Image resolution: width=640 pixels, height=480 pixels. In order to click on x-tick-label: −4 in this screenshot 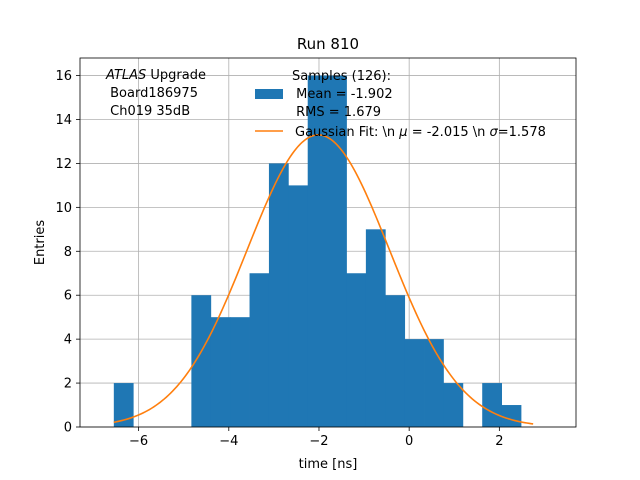, I will do `click(228, 441)`.